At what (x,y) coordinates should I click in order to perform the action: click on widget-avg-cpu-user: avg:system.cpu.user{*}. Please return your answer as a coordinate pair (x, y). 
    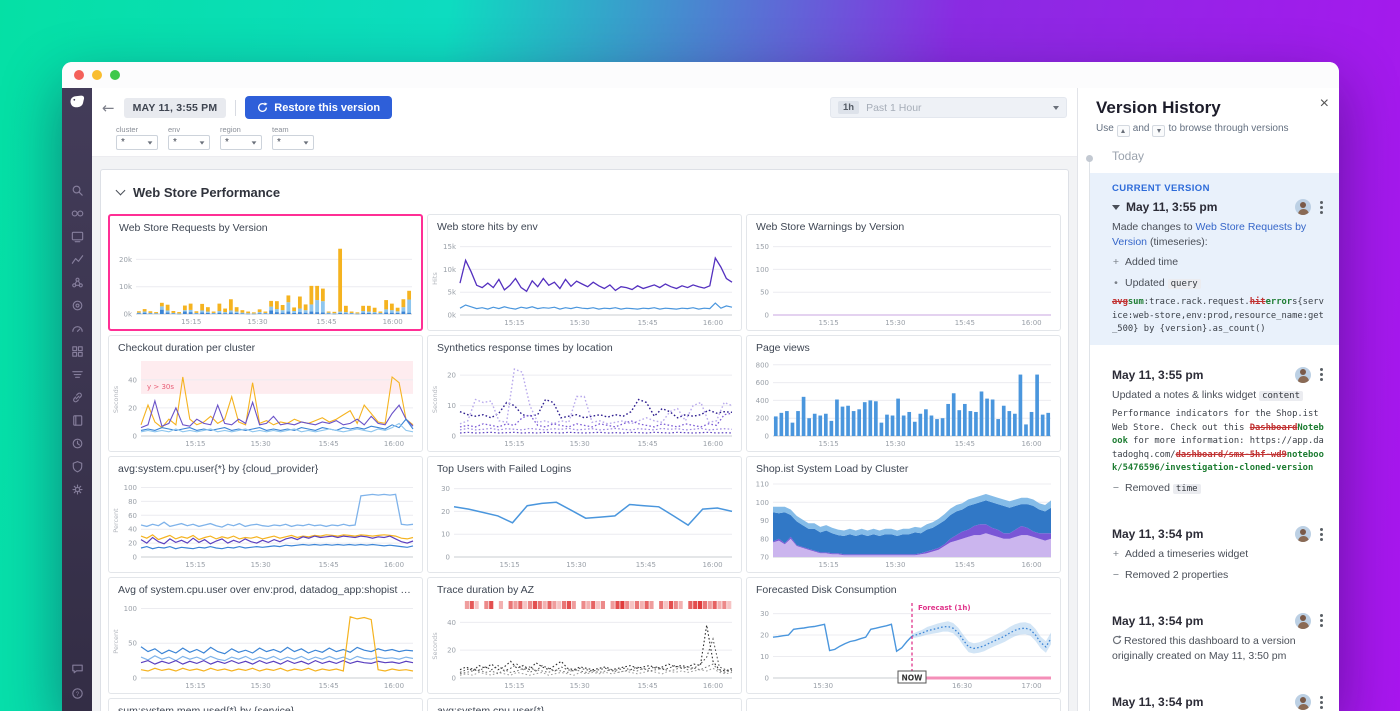
    Looking at the image, I should click on (584, 704).